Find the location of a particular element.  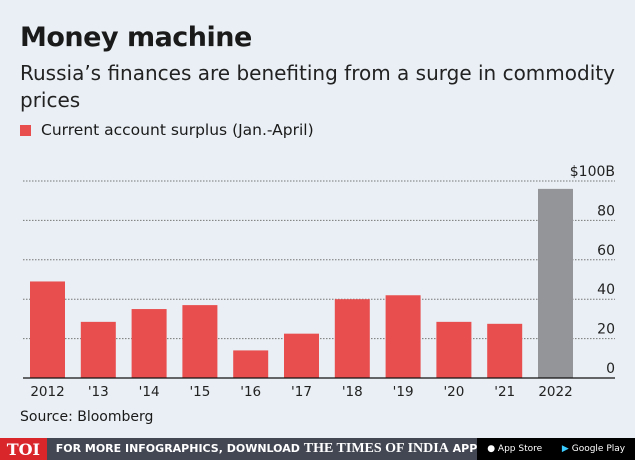

x-tick-label: '20 is located at coordinates (453, 392).